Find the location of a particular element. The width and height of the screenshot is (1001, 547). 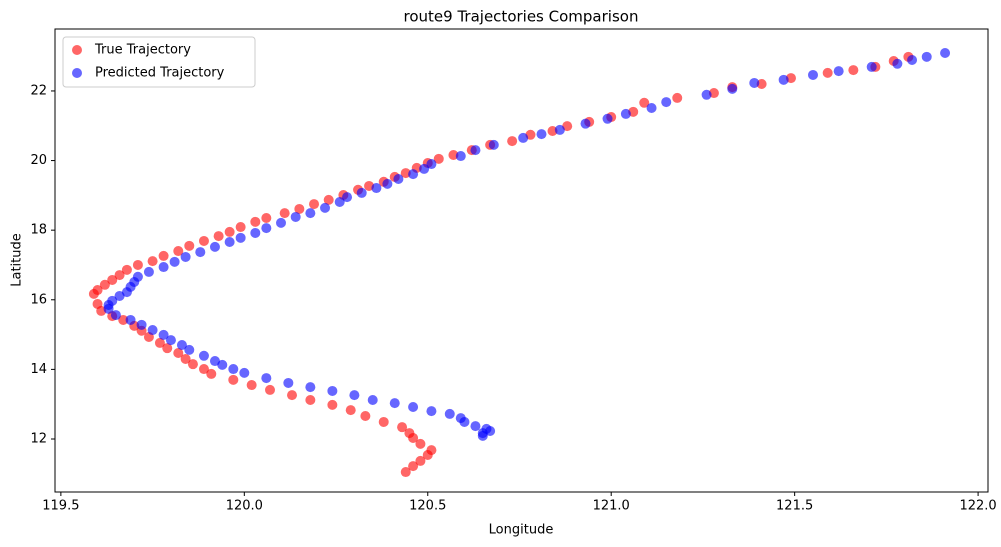

legend-label: Predicted Trajectory is located at coordinates (160, 73).